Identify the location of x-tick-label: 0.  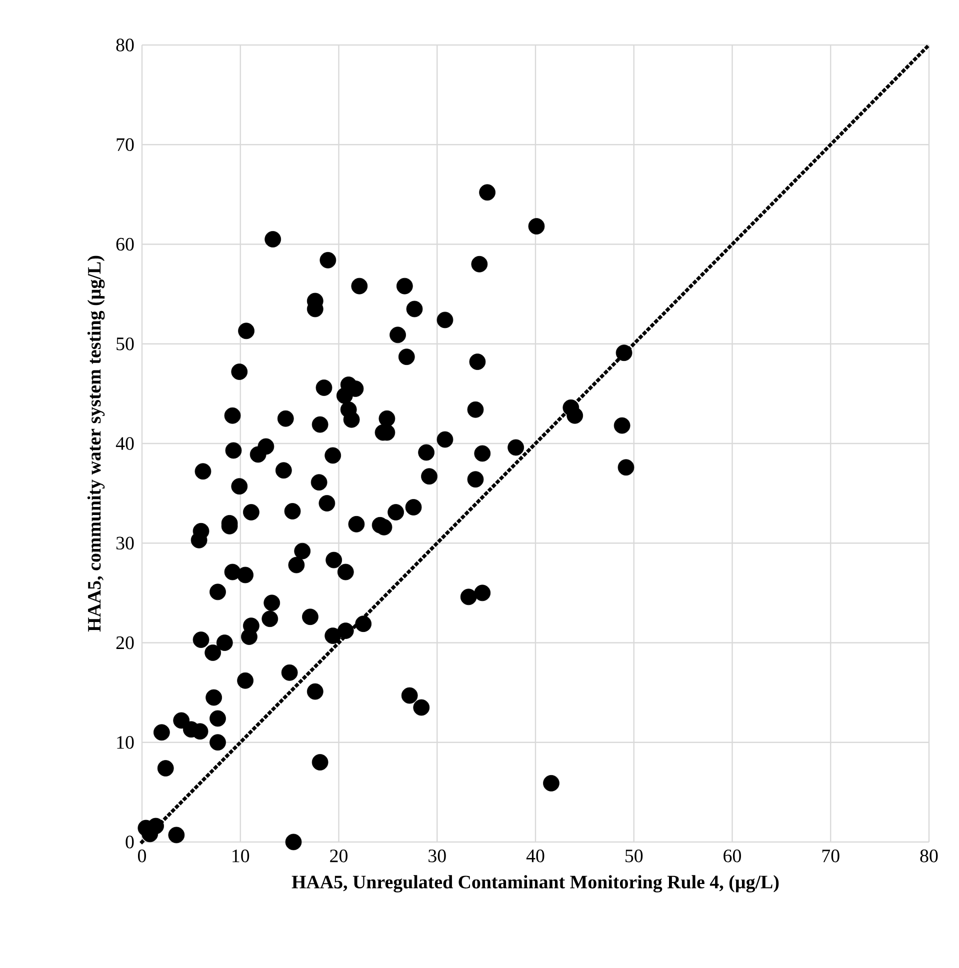
(142, 856).